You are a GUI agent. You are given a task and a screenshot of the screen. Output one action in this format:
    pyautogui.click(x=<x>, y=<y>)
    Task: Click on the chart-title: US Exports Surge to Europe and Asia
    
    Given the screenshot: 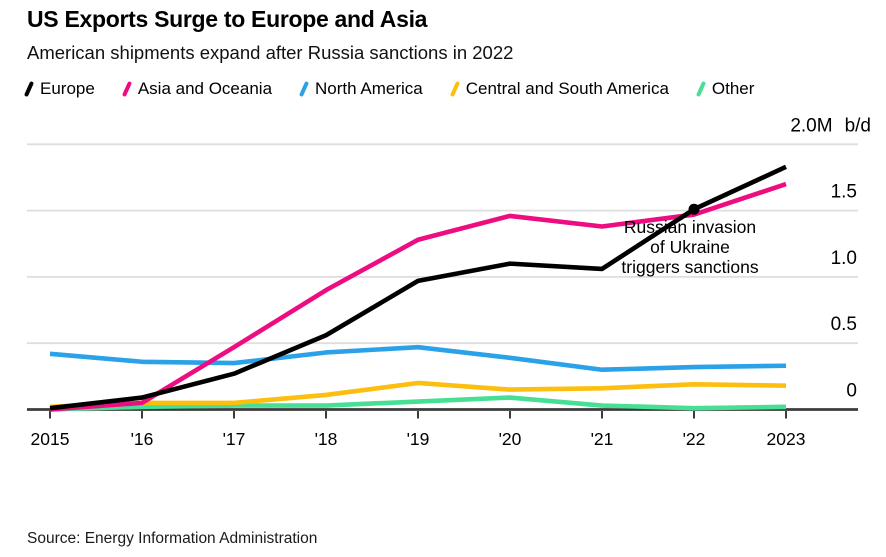 What is the action you would take?
    pyautogui.click(x=227, y=19)
    